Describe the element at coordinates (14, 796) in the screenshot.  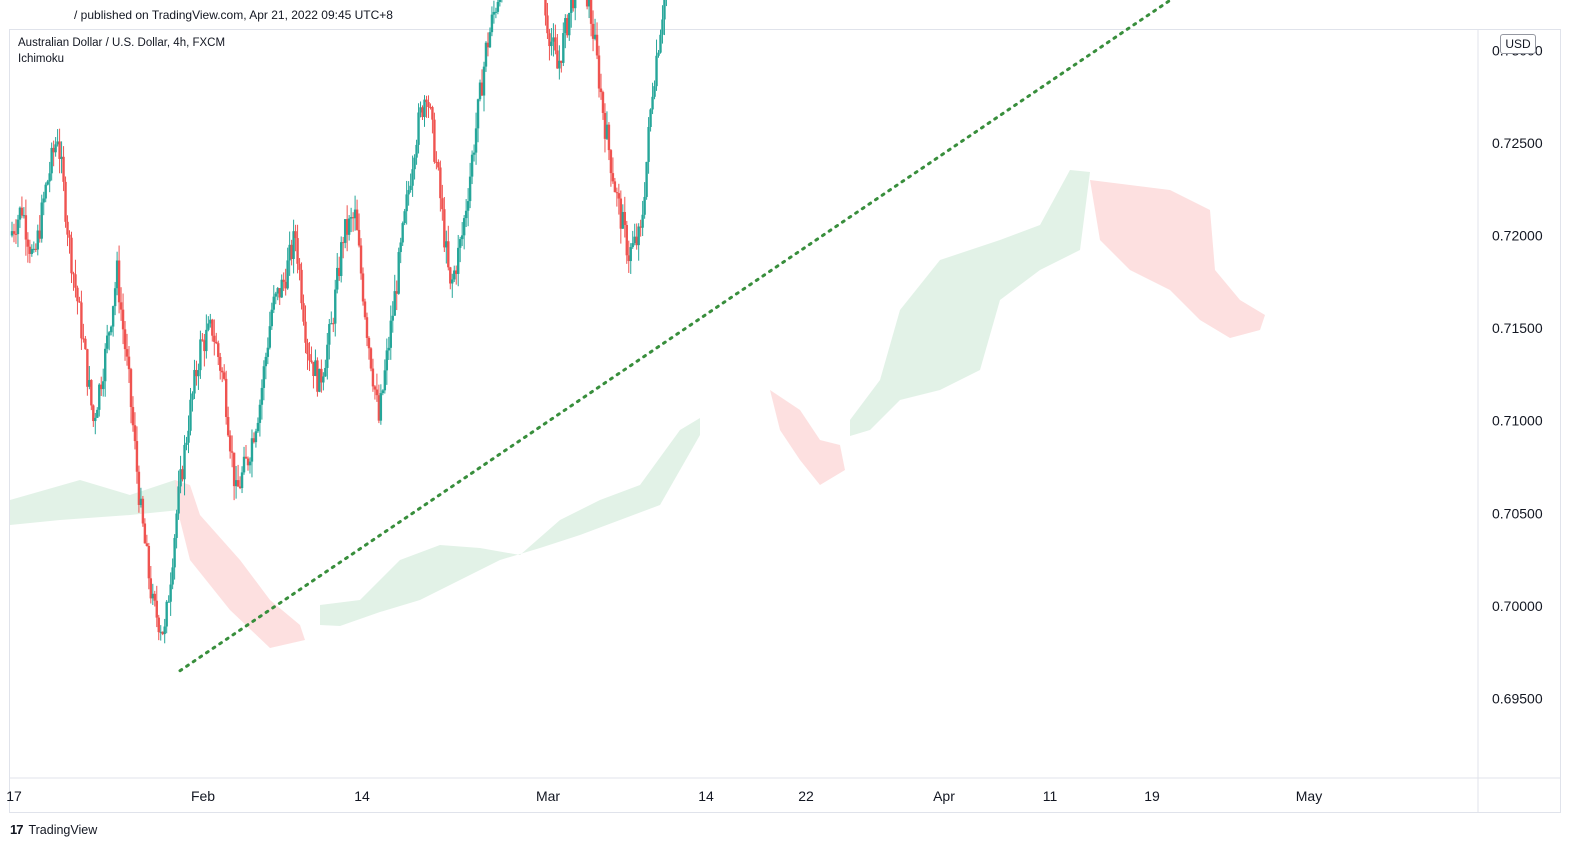
I see `x-tick-label: 17` at that location.